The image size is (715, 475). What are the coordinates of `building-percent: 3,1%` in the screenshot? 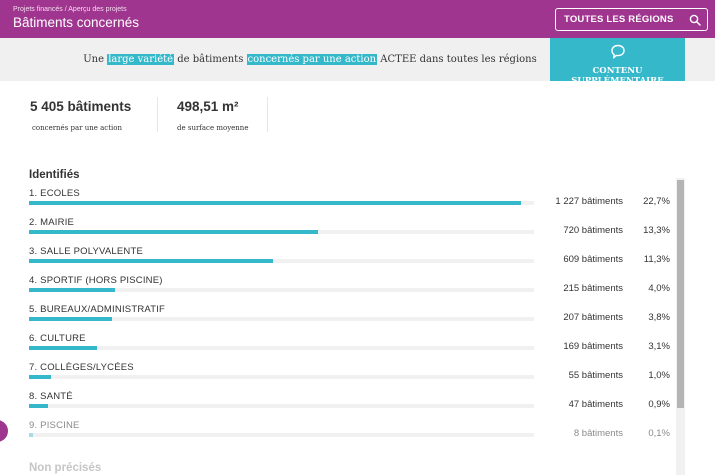 It's located at (659, 346).